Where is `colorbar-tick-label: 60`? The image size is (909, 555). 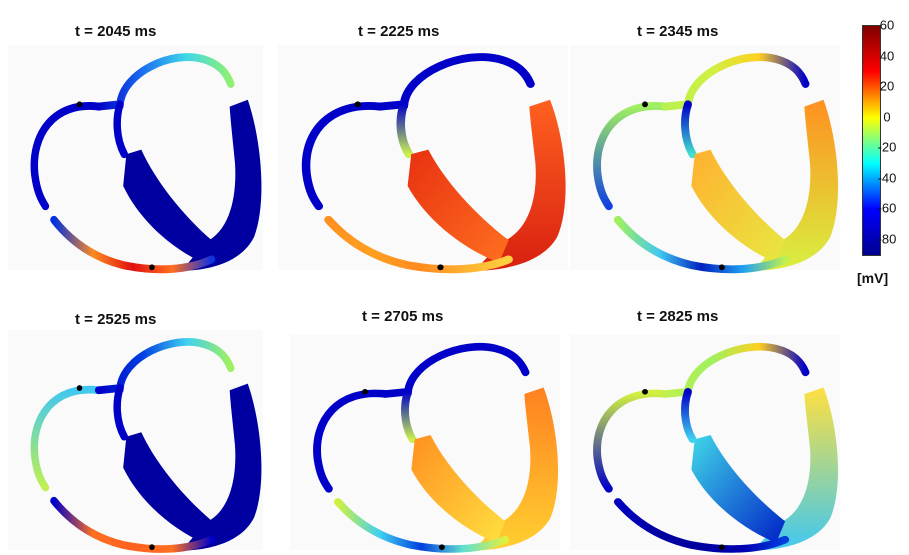 colorbar-tick-label: 60 is located at coordinates (887, 25).